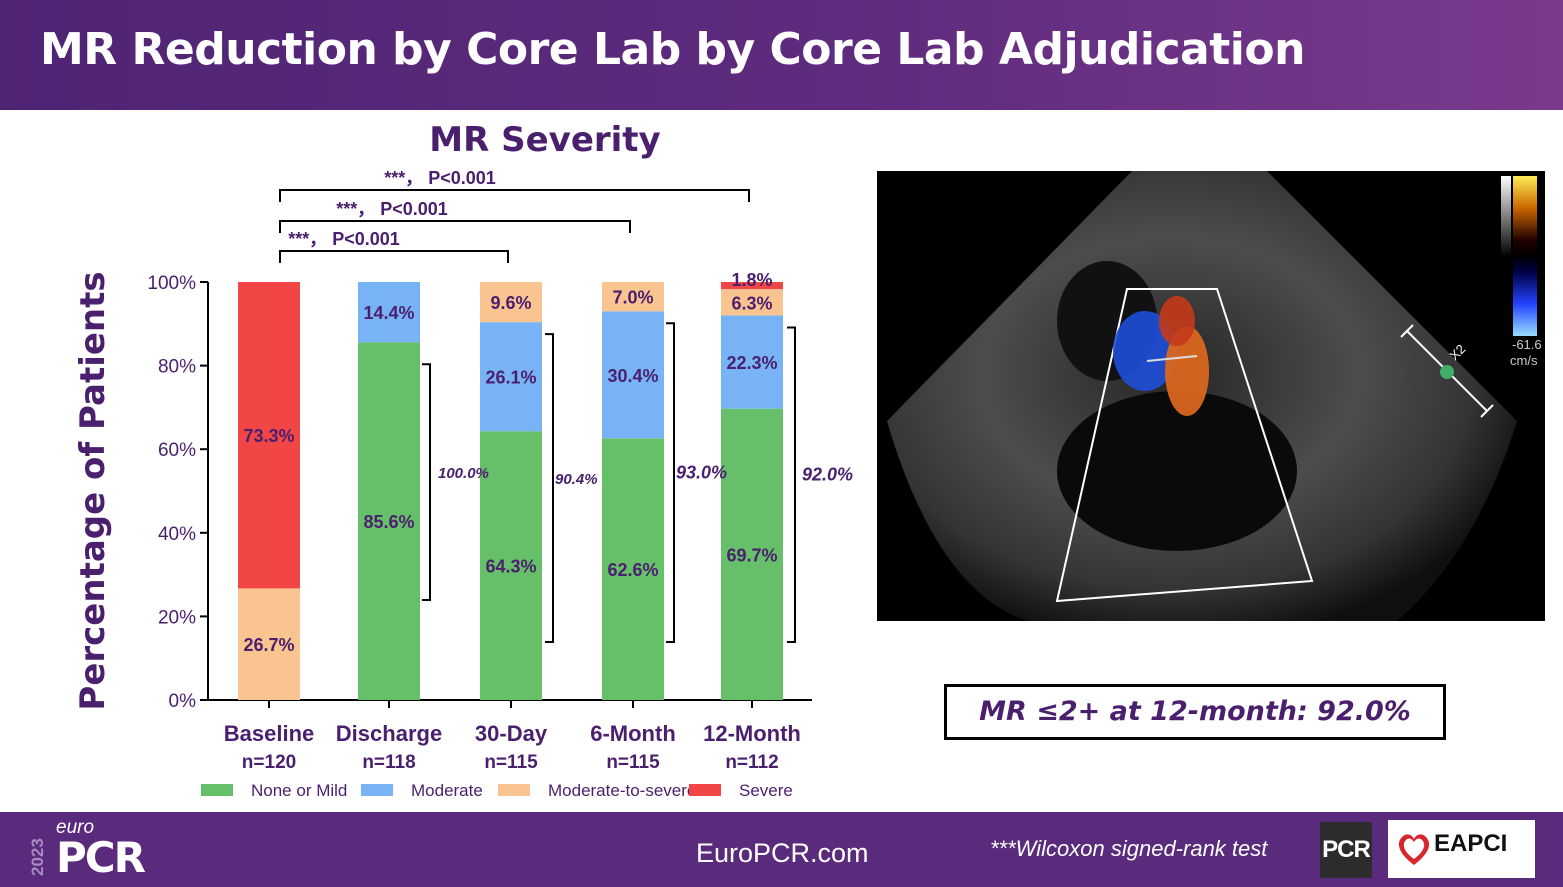  I want to click on bar-label: 7.0%, so click(632, 298).